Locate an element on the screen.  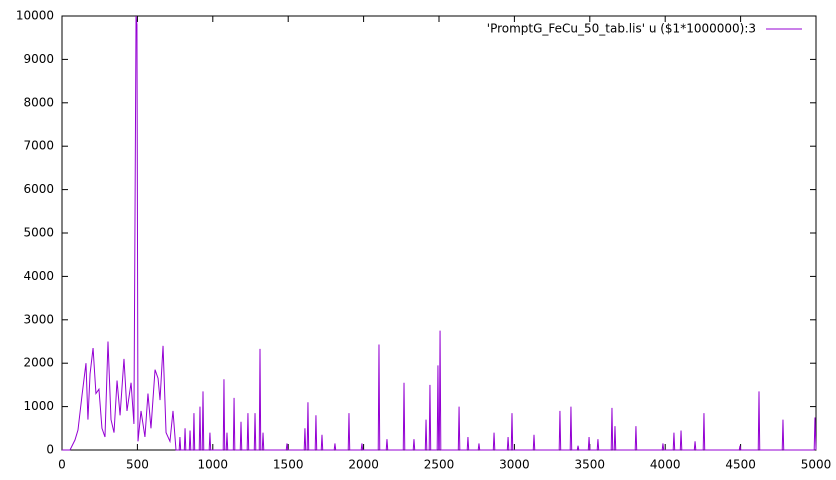
x-tick-label: 3000 is located at coordinates (514, 465).